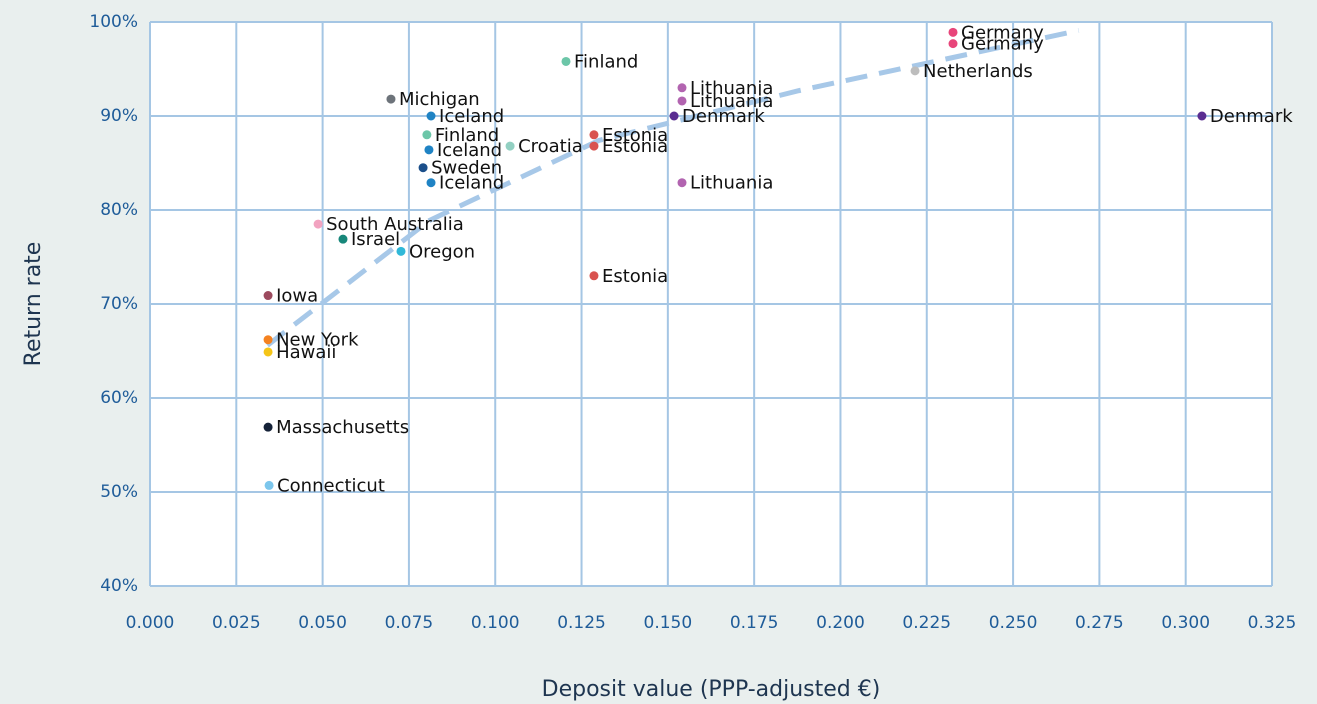 This screenshot has width=1317, height=704. I want to click on x-tick-label: 0.025, so click(236, 623).